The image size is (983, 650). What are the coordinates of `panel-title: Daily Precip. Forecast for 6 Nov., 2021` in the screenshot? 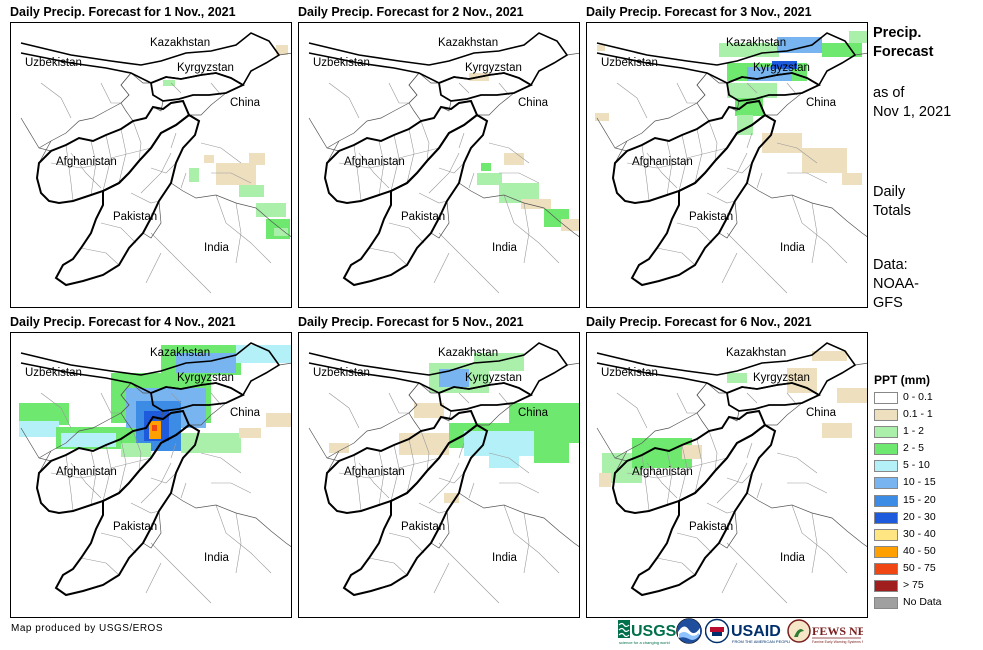 It's located at (699, 322).